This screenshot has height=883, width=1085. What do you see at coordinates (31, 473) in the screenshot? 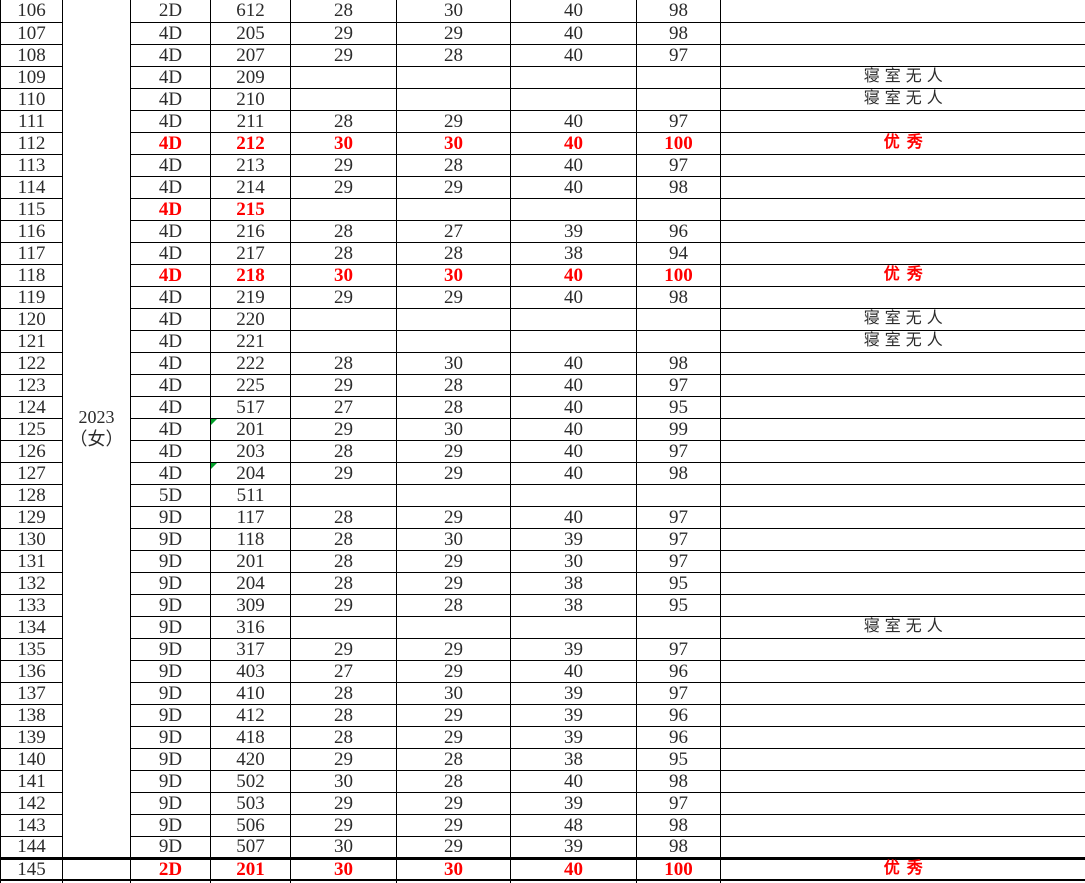
I see `row-number-cell: 127` at bounding box center [31, 473].